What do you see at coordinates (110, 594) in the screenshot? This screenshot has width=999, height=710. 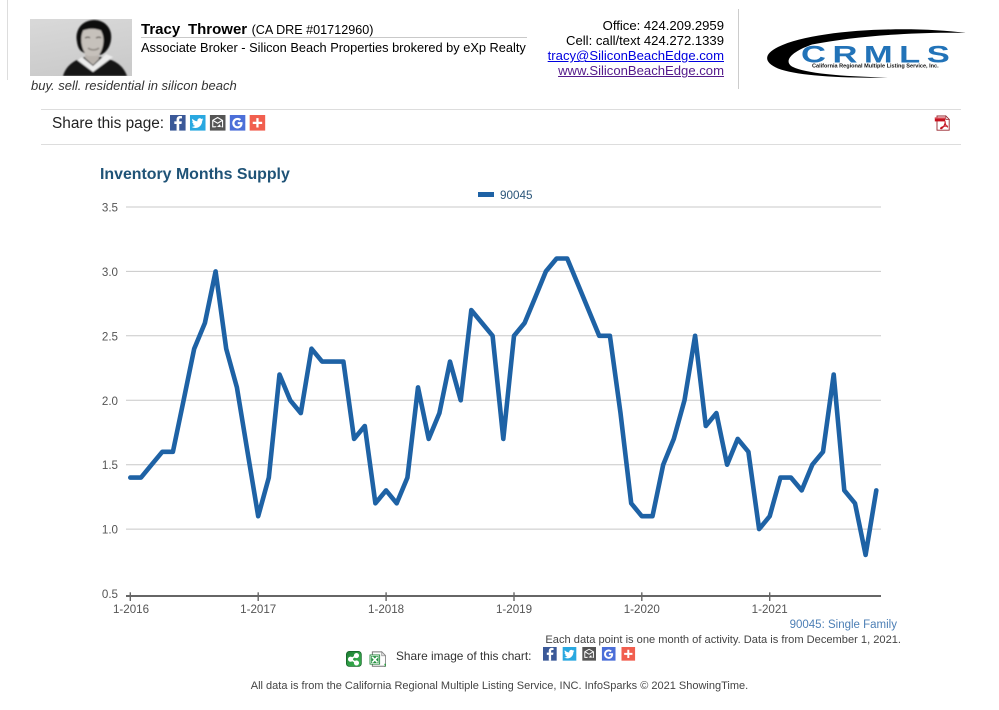 I see `svg-text: 0.5` at bounding box center [110, 594].